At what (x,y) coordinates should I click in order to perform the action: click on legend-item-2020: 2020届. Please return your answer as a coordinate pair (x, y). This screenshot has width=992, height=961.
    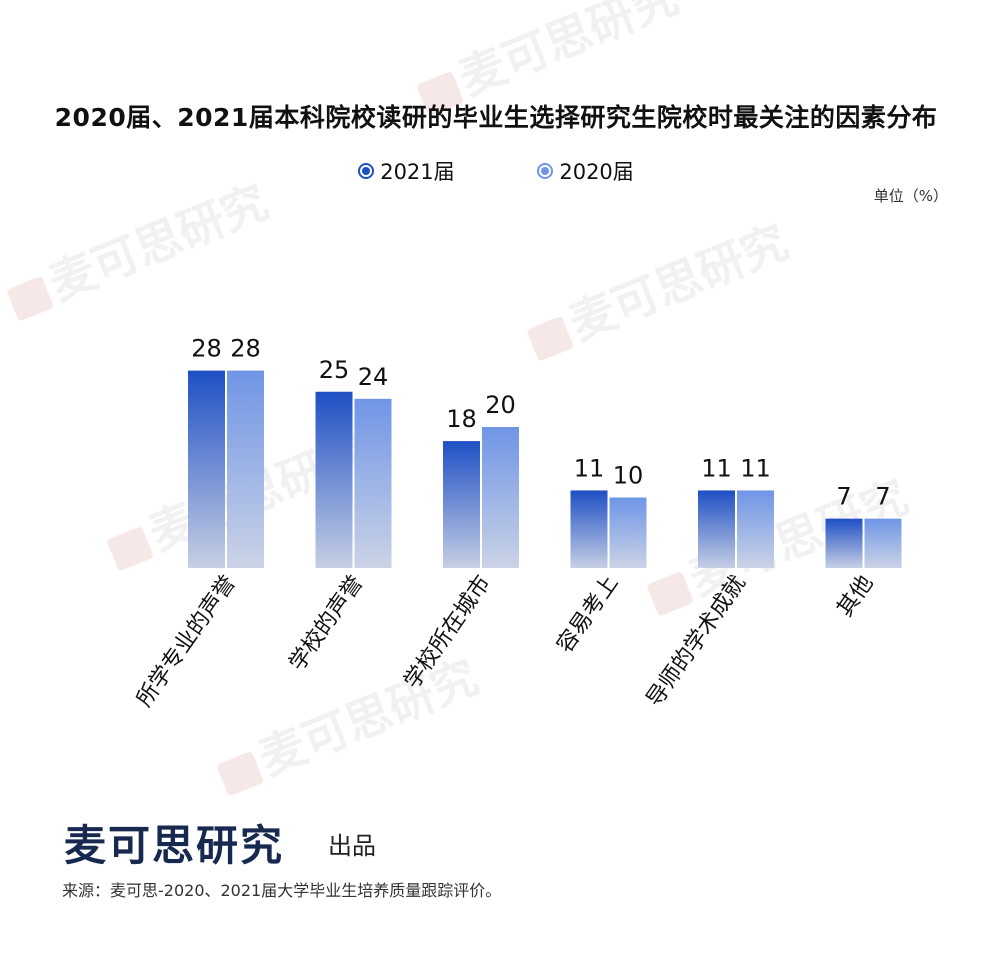
    Looking at the image, I should click on (585, 171).